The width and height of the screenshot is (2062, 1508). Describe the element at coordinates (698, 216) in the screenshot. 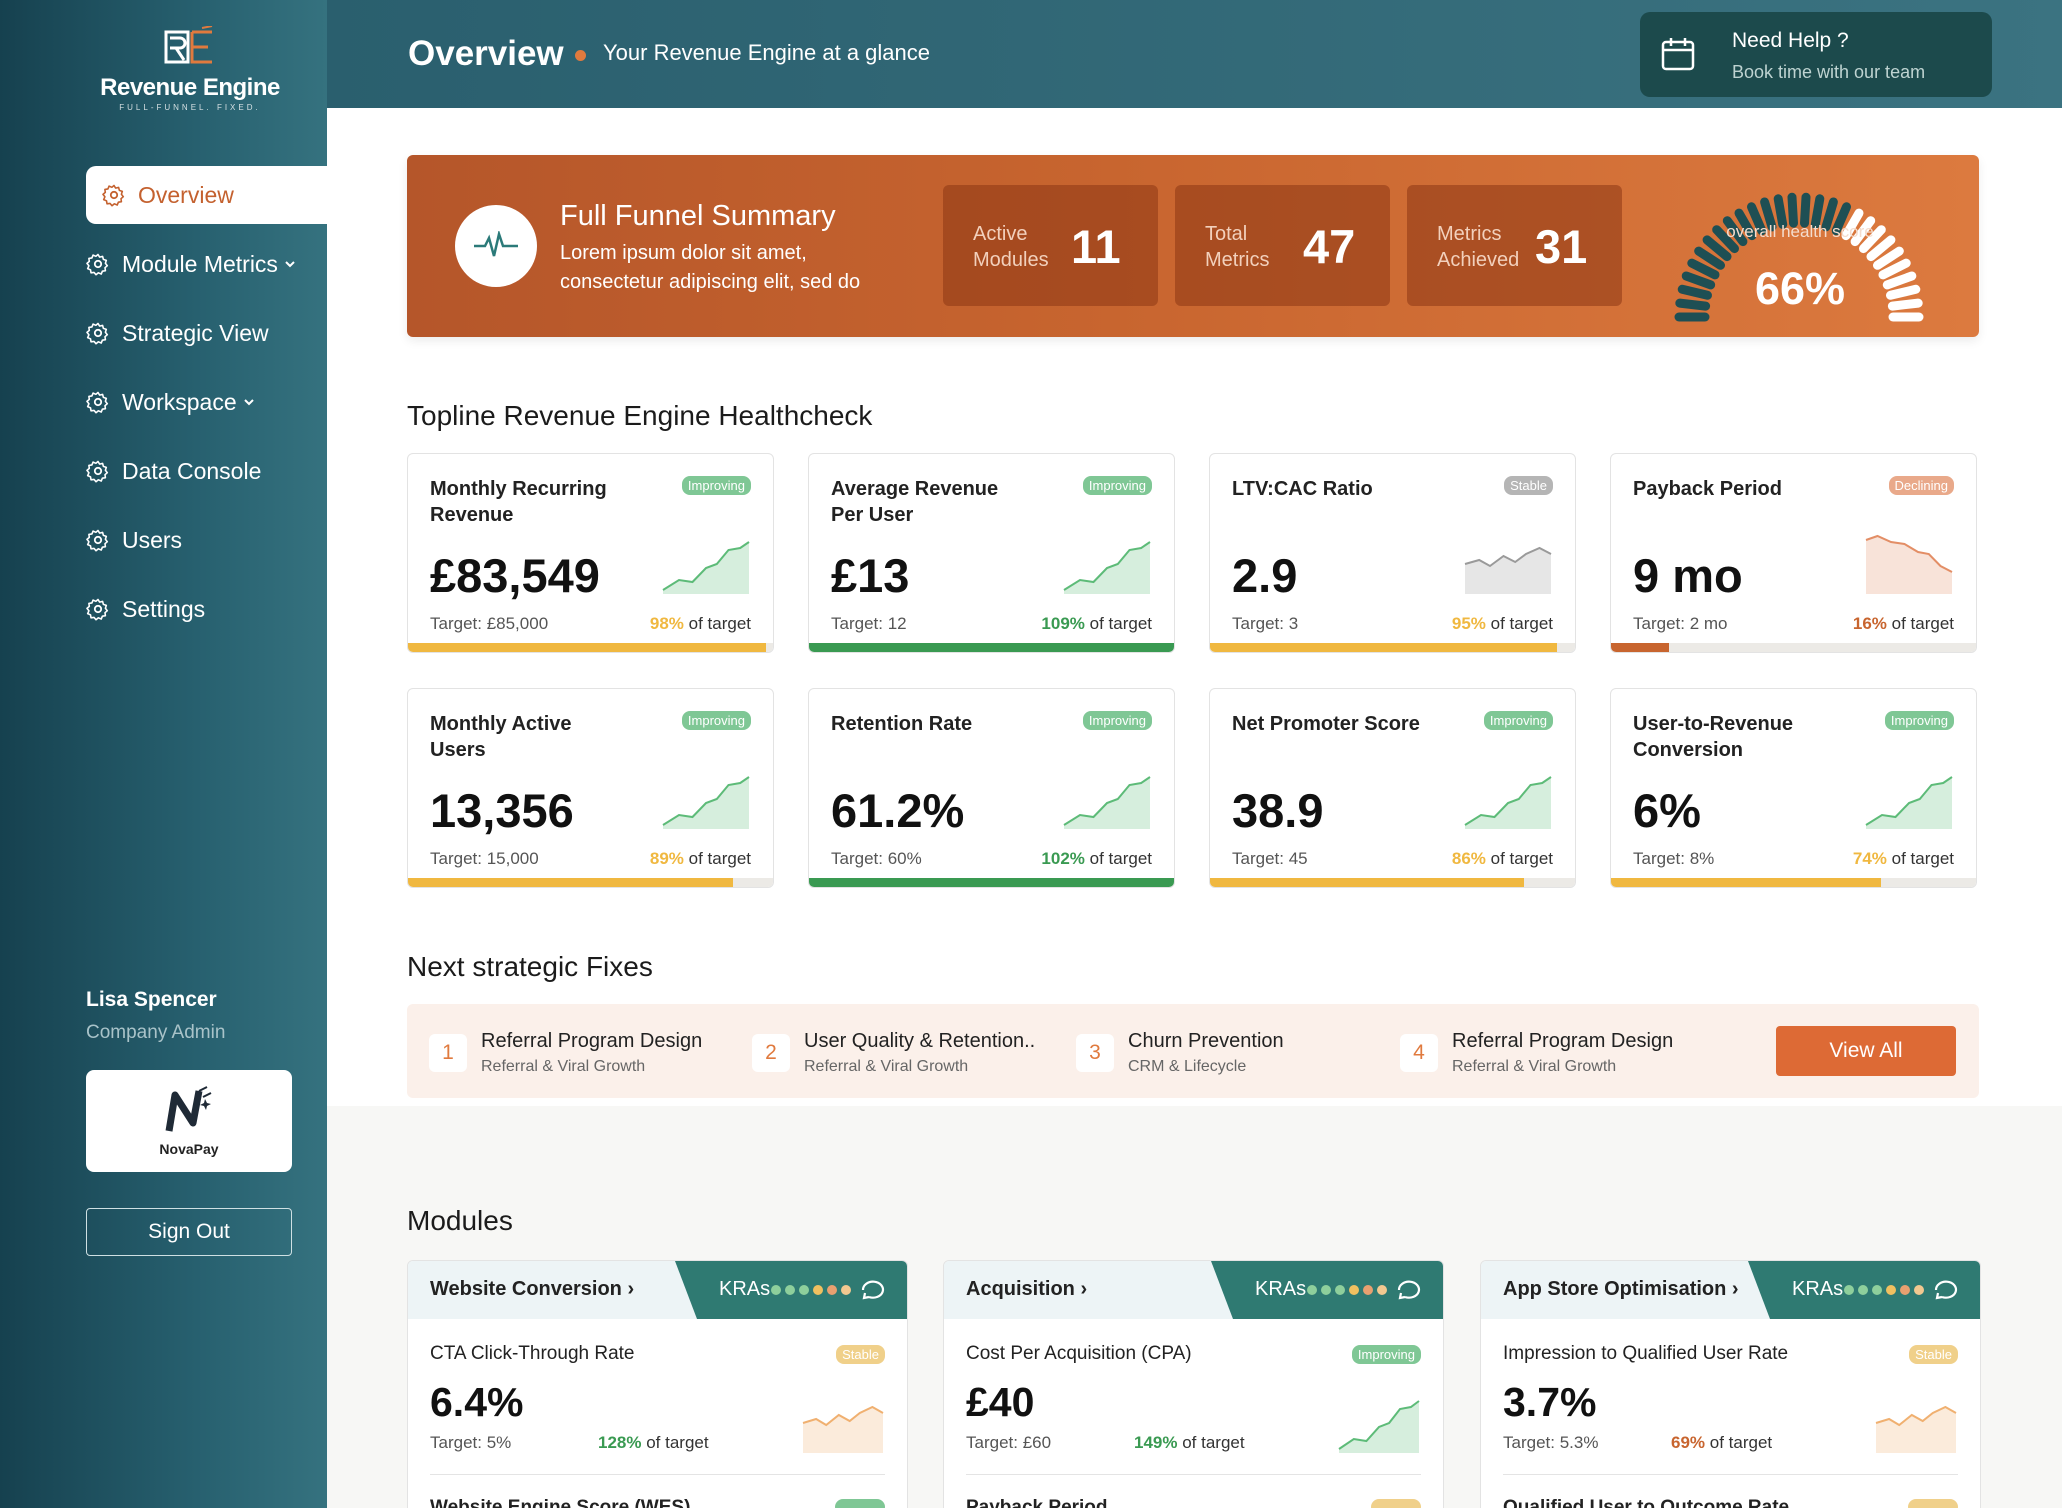

I see `summary-title: Full Funnel Summary` at that location.